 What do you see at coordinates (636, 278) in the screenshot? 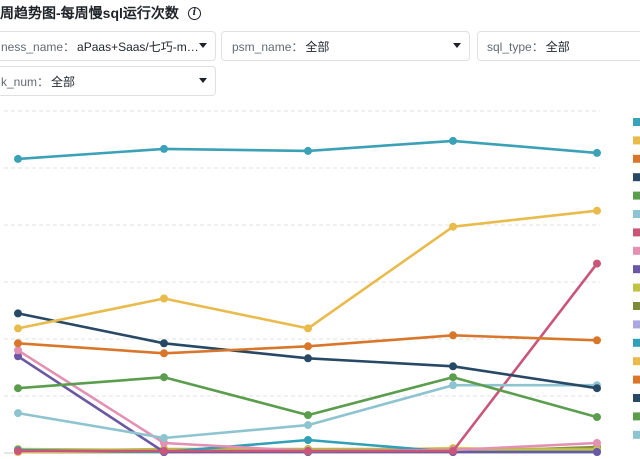
I see `chart-legend` at bounding box center [636, 278].